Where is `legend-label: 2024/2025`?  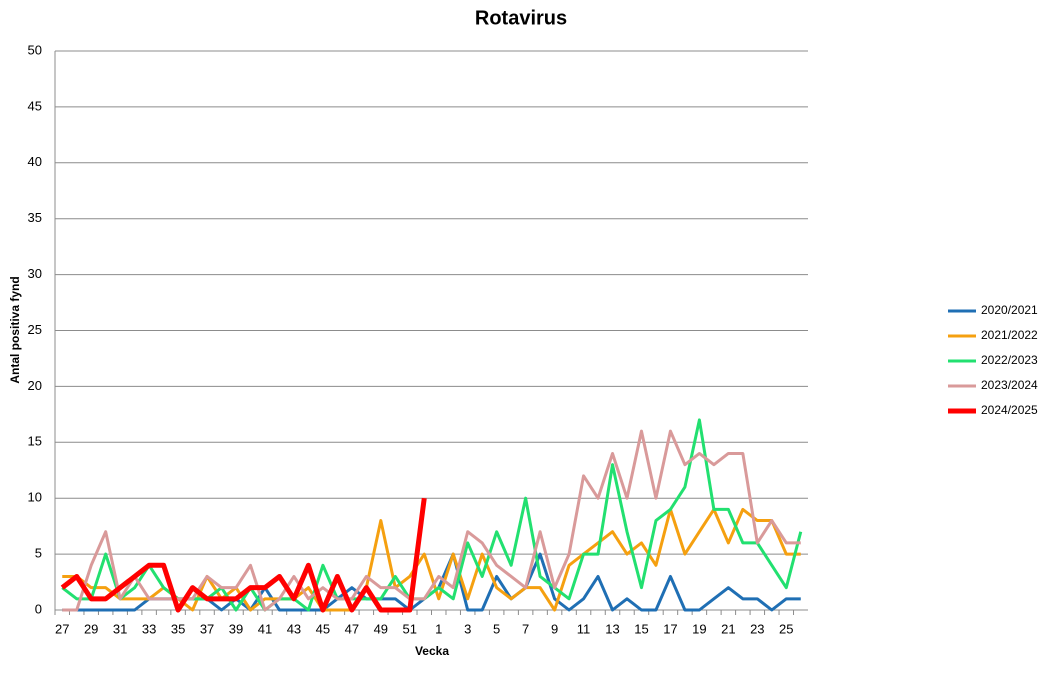 legend-label: 2024/2025 is located at coordinates (1009, 410).